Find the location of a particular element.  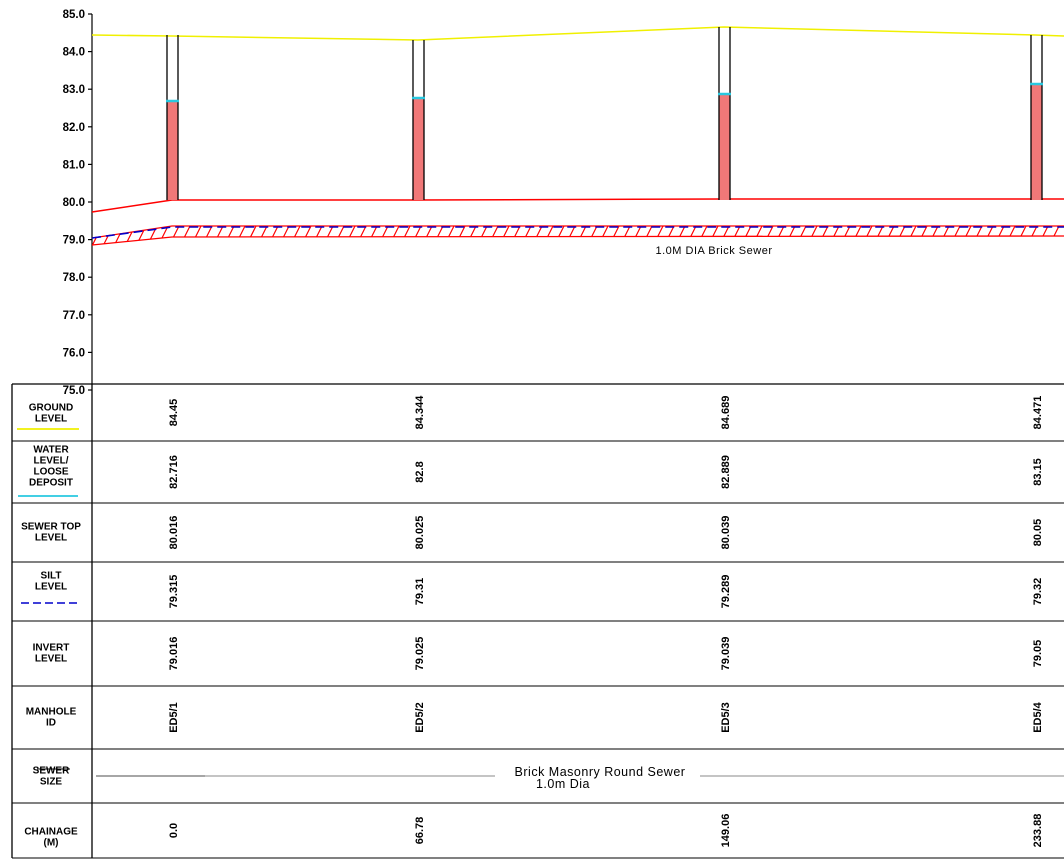

row-label: GROUND is located at coordinates (51, 408).